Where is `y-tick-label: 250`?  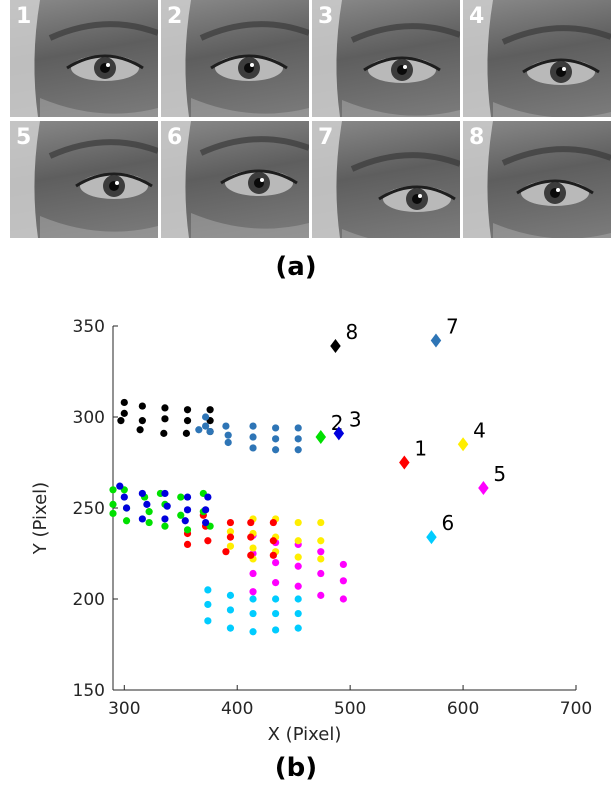 y-tick-label: 250 is located at coordinates (89, 509).